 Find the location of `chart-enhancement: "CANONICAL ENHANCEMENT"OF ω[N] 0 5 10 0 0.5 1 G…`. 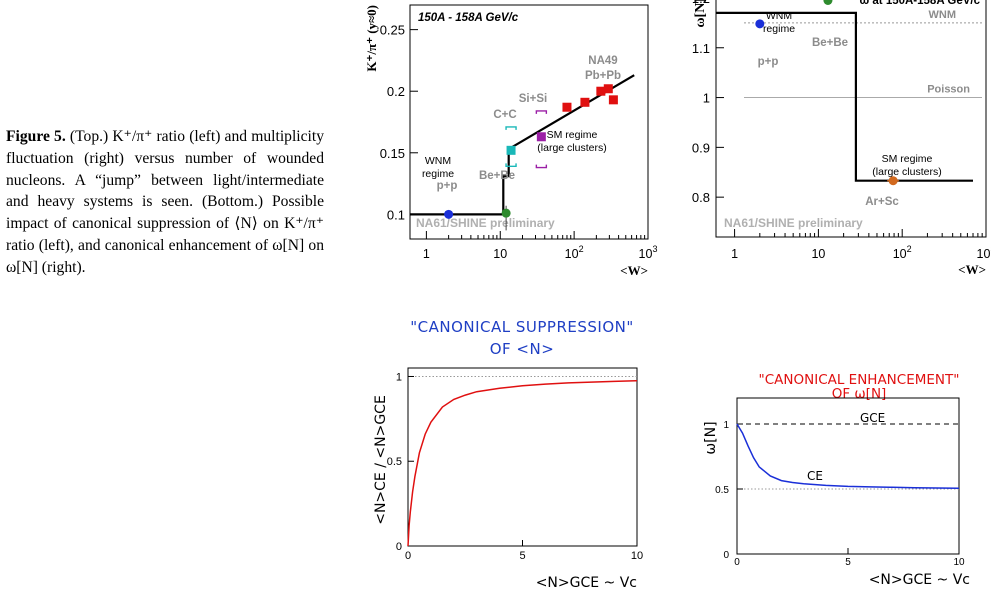

chart-enhancement: "CANONICAL ENHANCEMENT"OF ω[N] 0 5 10 0 0.5 1 G… is located at coordinates (836, 480).